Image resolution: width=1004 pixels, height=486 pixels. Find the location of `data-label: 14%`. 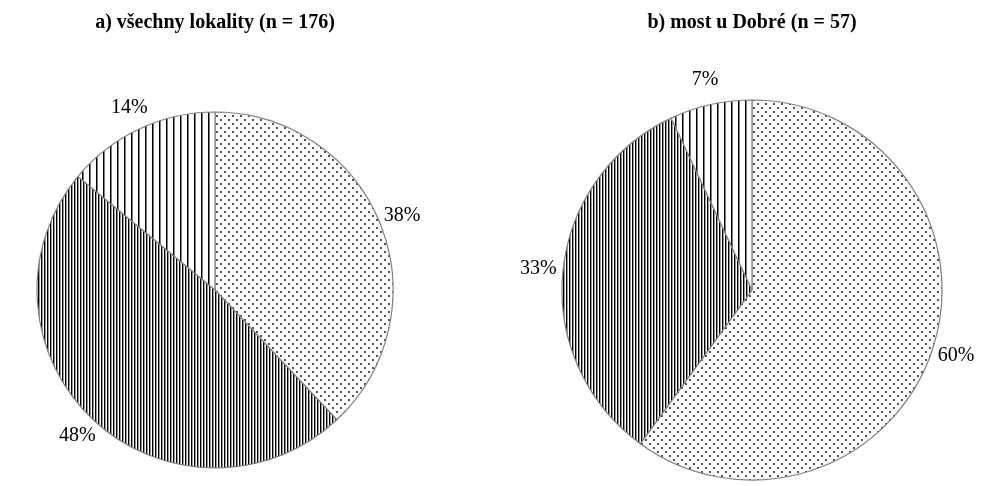

data-label: 14% is located at coordinates (129, 105).